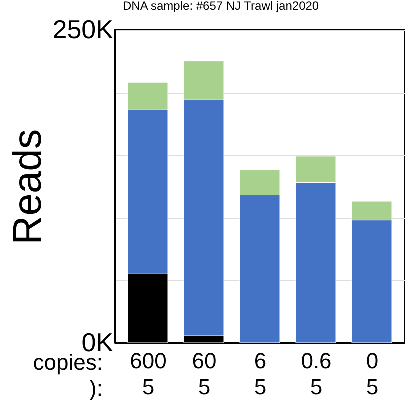 The height and width of the screenshot is (411, 416). Describe the element at coordinates (316, 374) in the screenshot. I see `x-tick-label: 0.6 5` at that location.